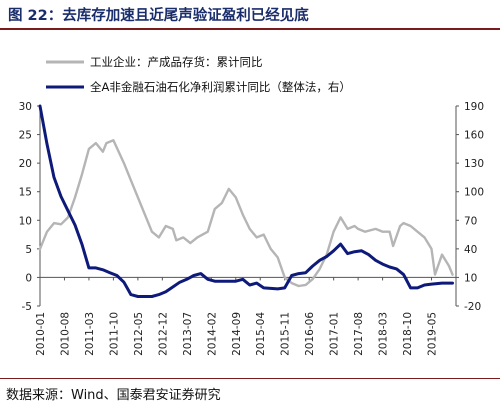 This screenshot has height=408, width=500. What do you see at coordinates (41, 334) in the screenshot?
I see `x-tick-label: 2010-01` at bounding box center [41, 334].